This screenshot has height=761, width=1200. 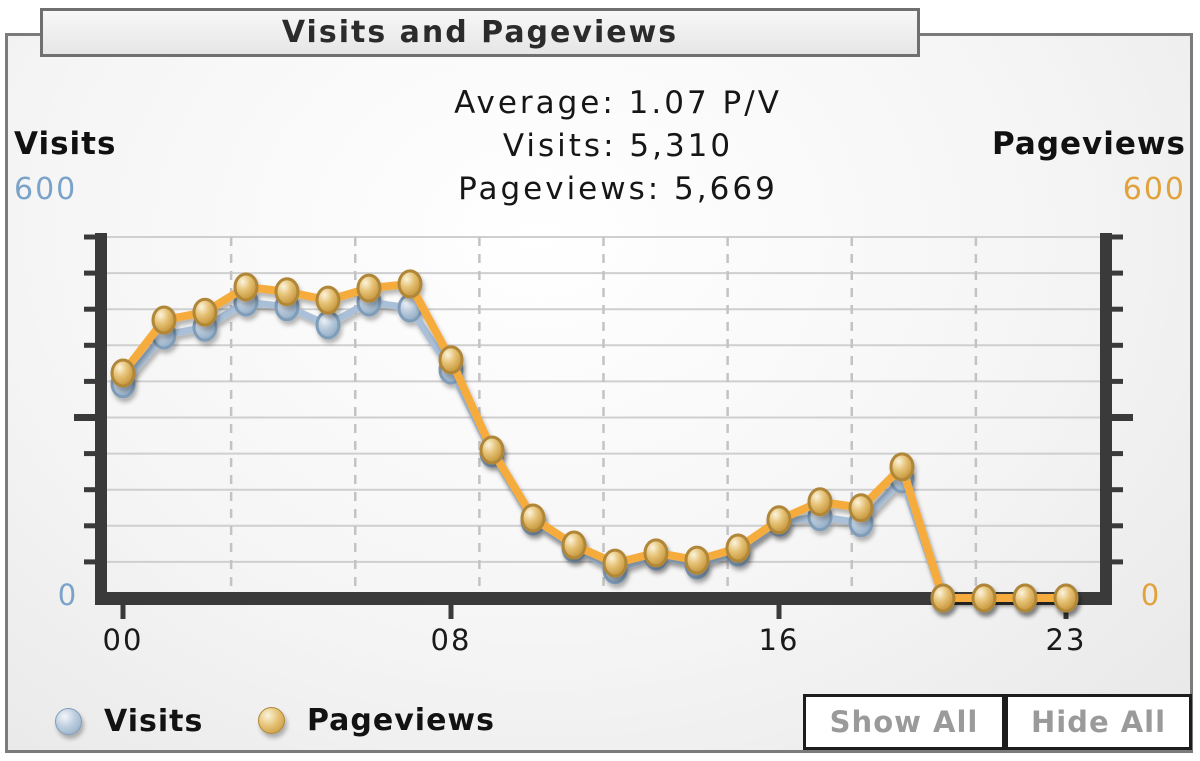 What do you see at coordinates (46, 189) in the screenshot?
I see `left-axis-max-label: 600` at bounding box center [46, 189].